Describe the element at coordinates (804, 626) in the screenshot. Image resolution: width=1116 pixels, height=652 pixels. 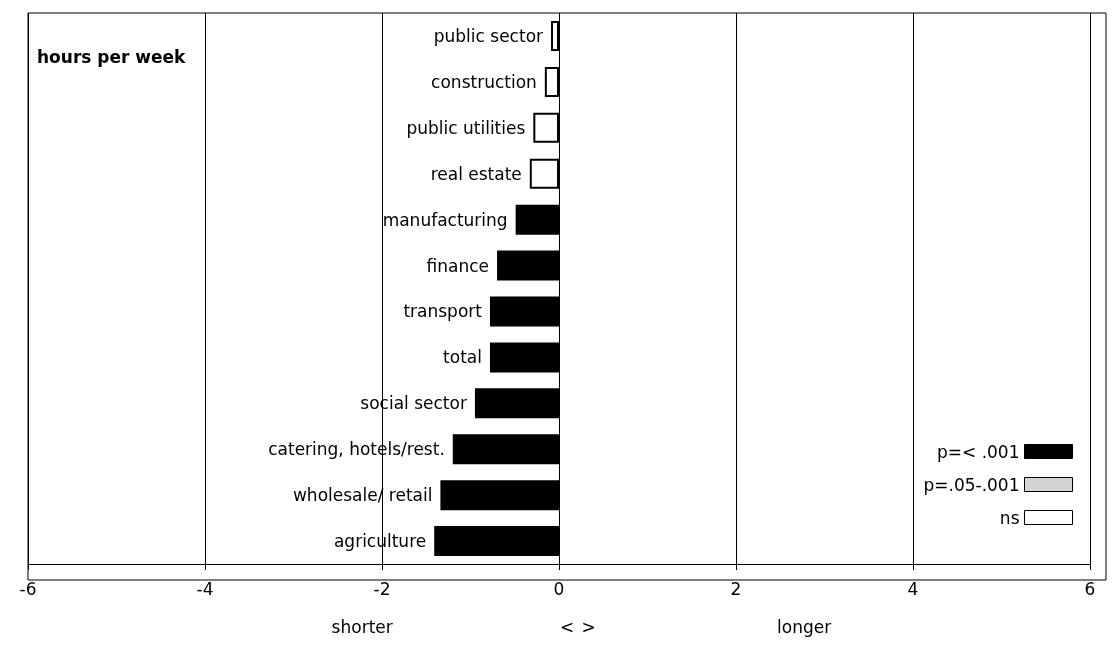
I see `text: longer` at that location.